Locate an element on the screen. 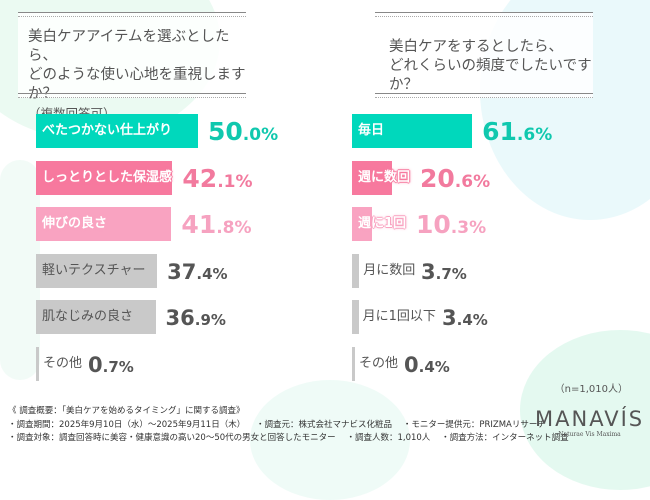 The image size is (650, 500). bar-row: その他 0.4% is located at coordinates (487, 364).